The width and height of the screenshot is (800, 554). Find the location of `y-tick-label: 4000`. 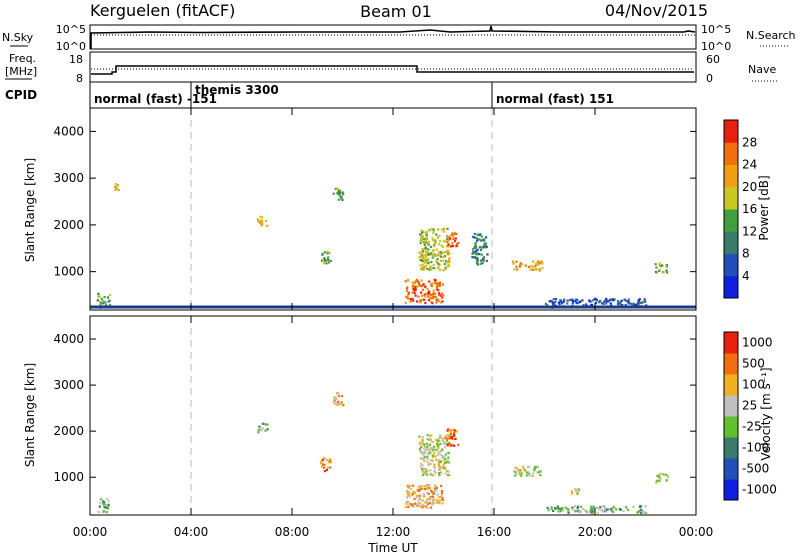

y-tick-label: 4000 is located at coordinates (68, 339).